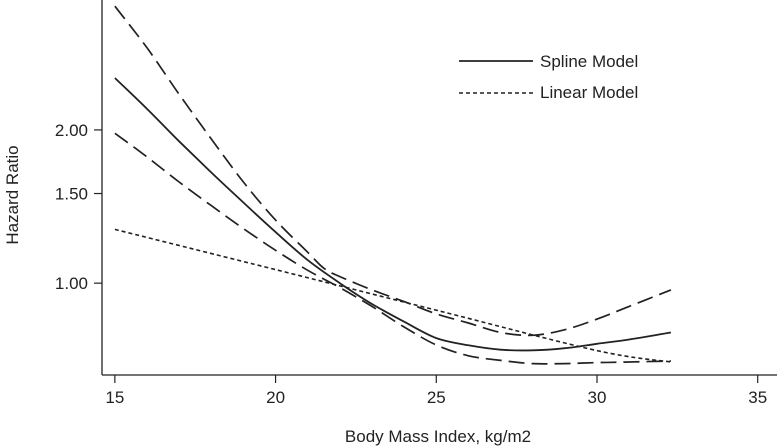 This screenshot has height=448, width=777. Describe the element at coordinates (757, 397) in the screenshot. I see `x-tick-label: 35` at that location.